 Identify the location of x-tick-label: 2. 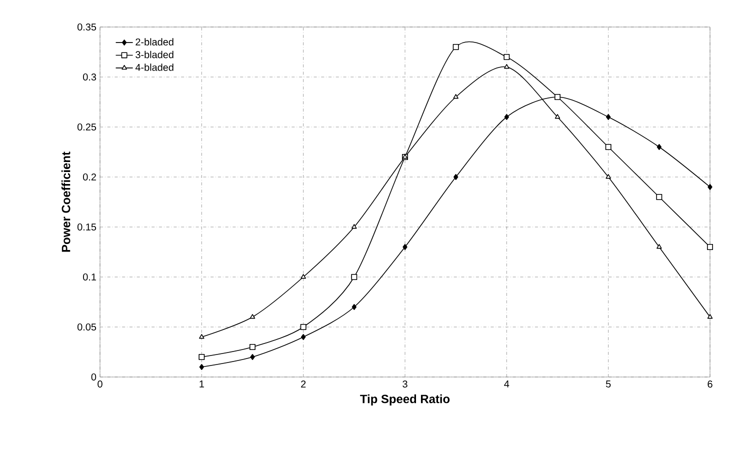
(303, 384).